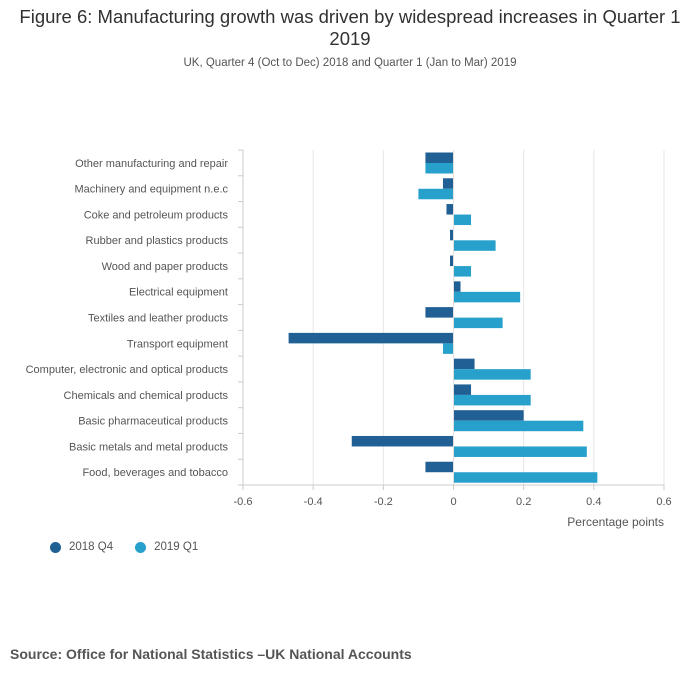  What do you see at coordinates (176, 547) in the screenshot?
I see `legend-label-2019-q1: 2019 Q1` at bounding box center [176, 547].